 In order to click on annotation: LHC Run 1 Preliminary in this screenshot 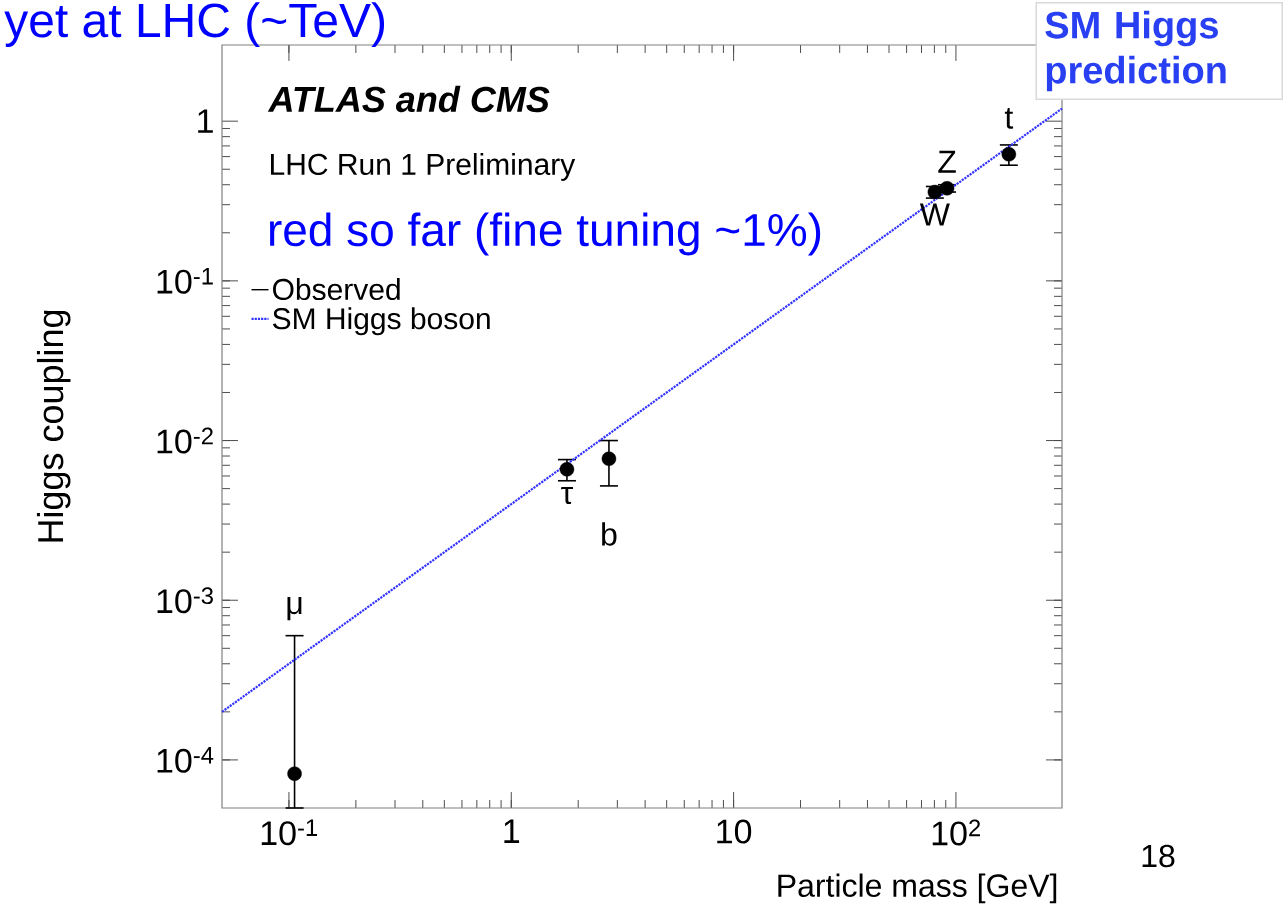, I will do `click(423, 167)`.